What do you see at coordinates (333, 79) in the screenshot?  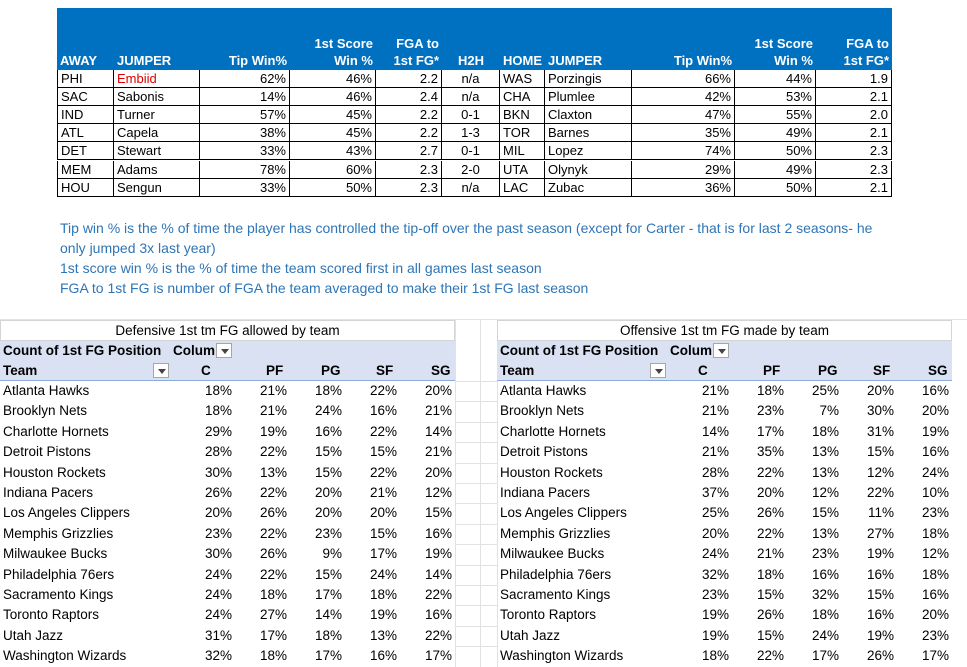 I see `table-cell: 46%` at bounding box center [333, 79].